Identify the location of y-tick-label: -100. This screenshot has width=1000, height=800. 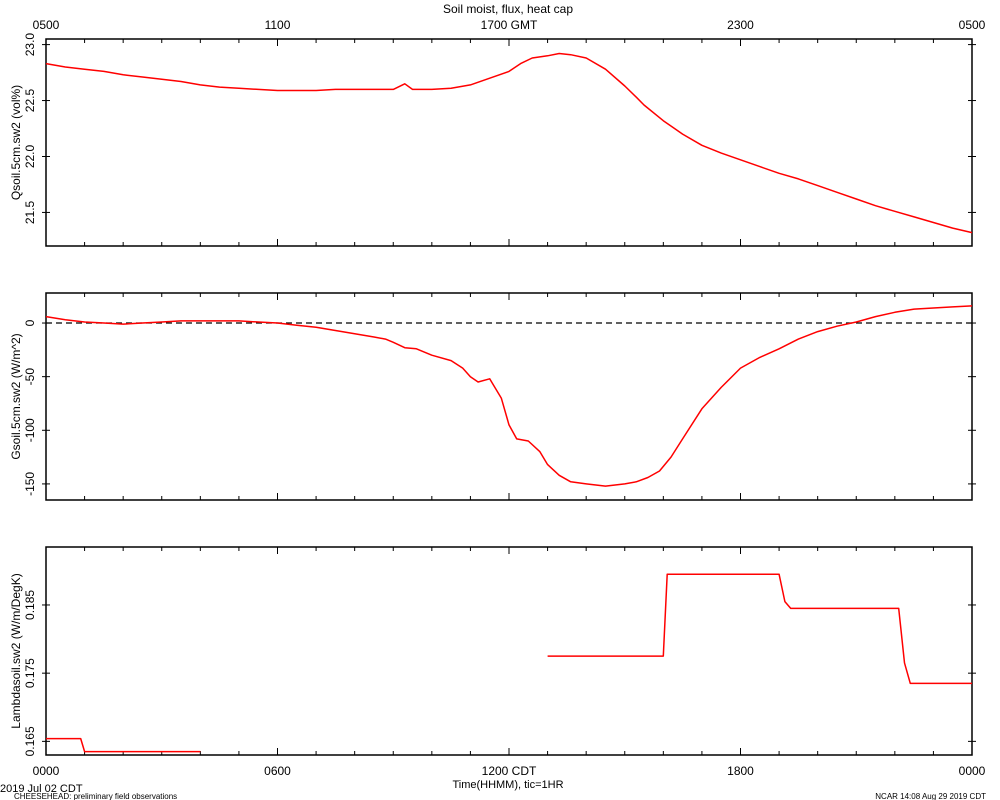
(30, 430).